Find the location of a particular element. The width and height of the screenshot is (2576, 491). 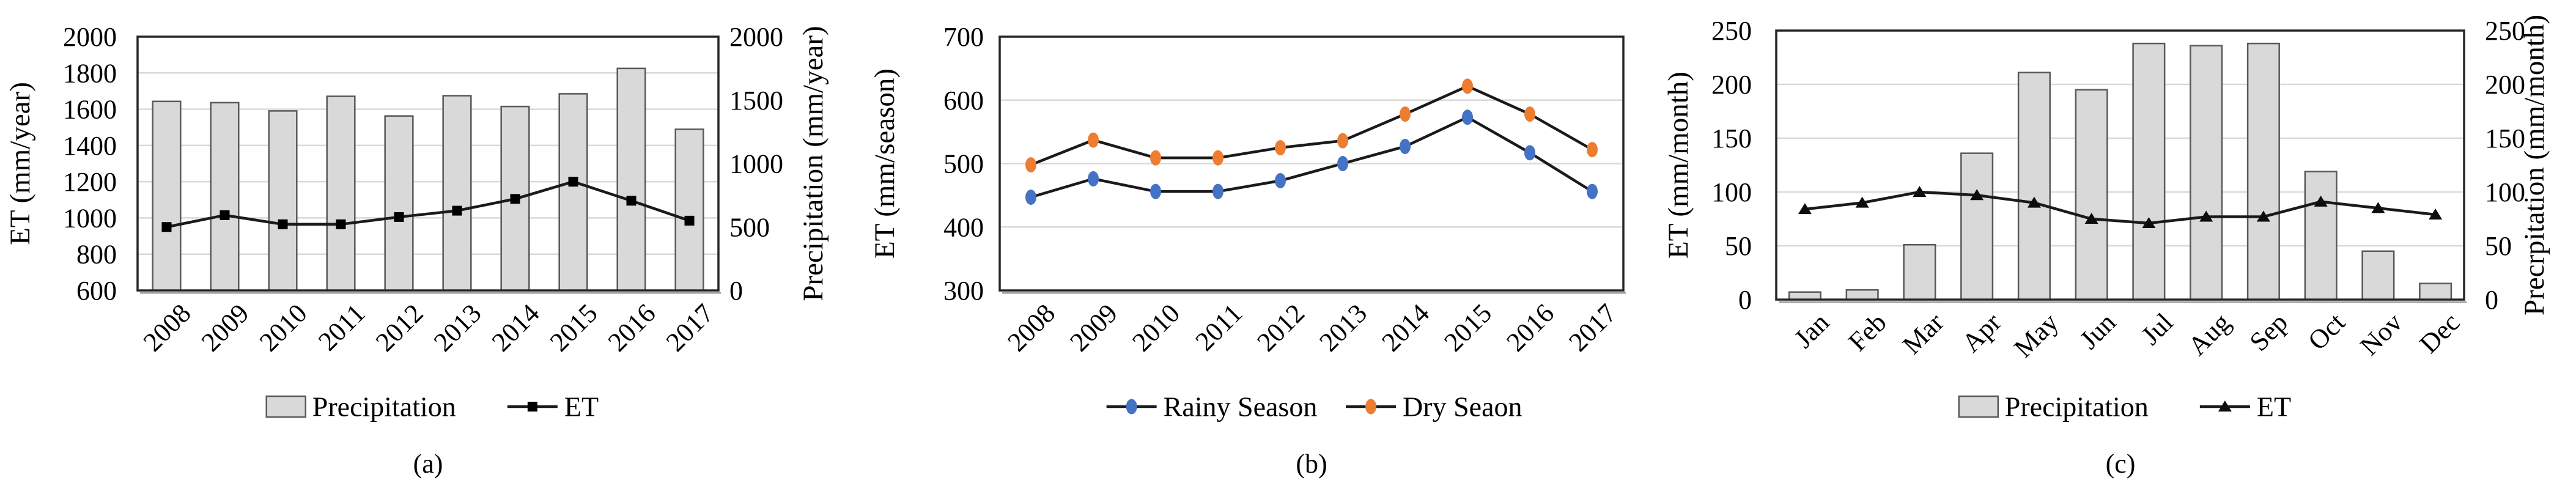

line-series-b is located at coordinates (1311, 157).